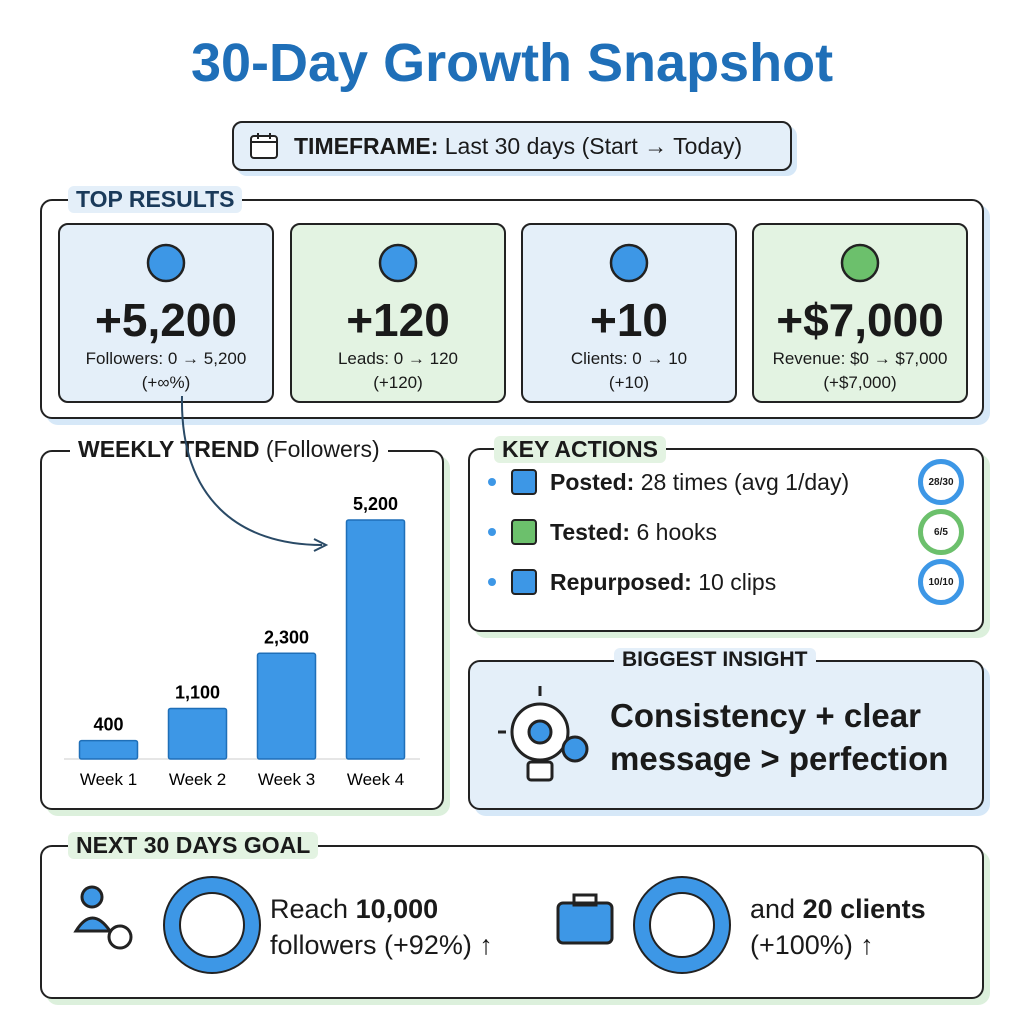  Describe the element at coordinates (590, 531) in the screenshot. I see `action-label: Tested:` at that location.